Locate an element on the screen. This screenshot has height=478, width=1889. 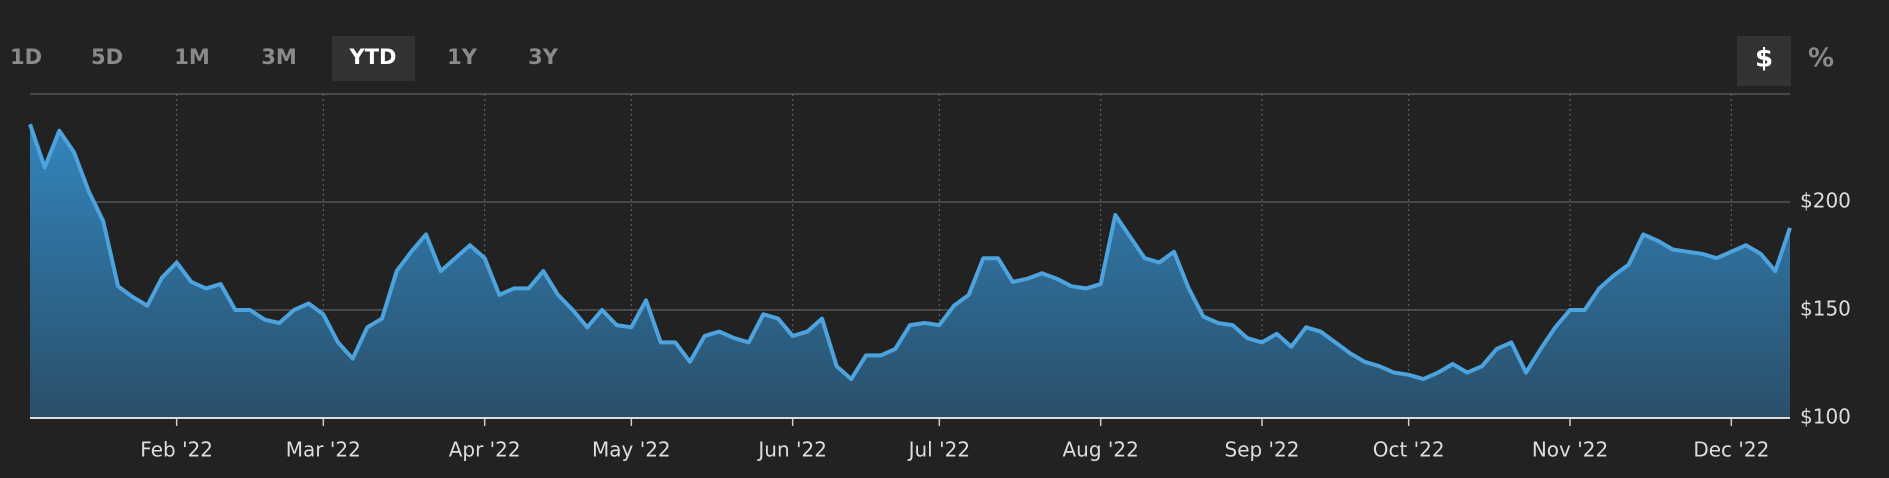
range-button: 5D is located at coordinates (107, 57).